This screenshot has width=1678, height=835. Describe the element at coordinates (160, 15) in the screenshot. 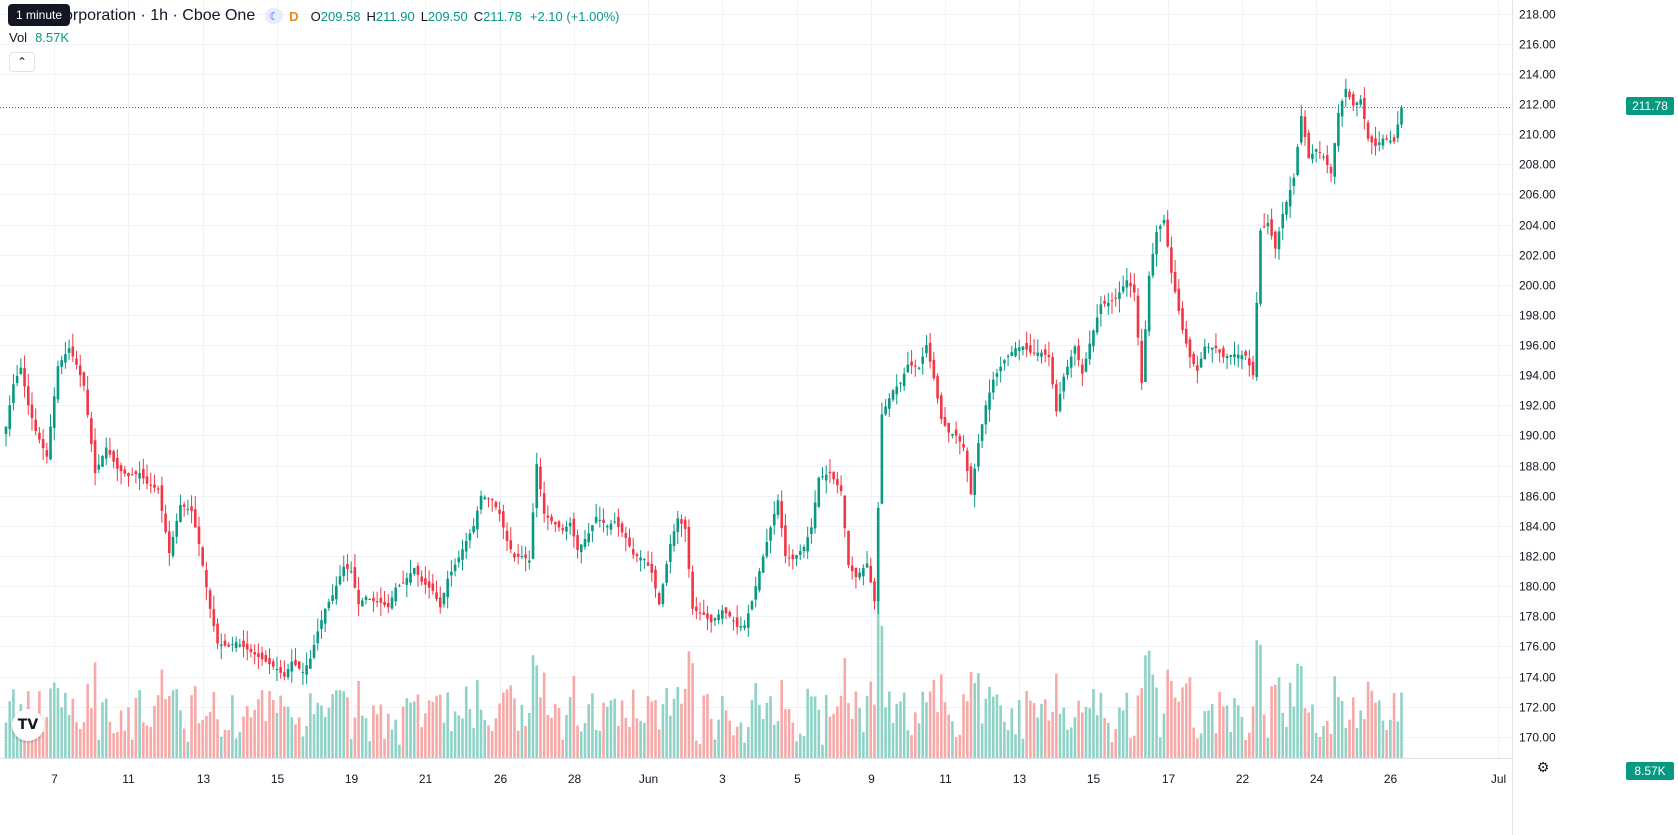

I see `symbol-title: orporation · 1h · Cboe One` at that location.